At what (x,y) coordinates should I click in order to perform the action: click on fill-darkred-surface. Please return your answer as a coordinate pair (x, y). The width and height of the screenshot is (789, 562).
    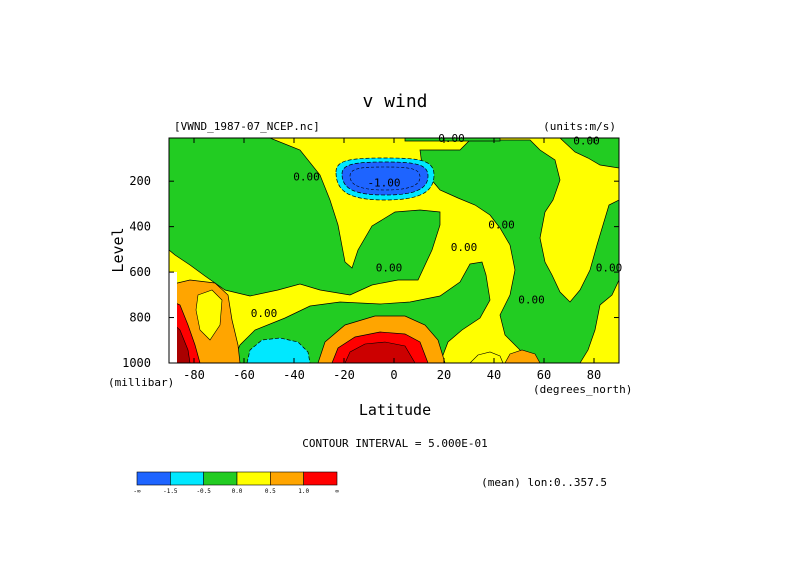
    Looking at the image, I should click on (380, 352).